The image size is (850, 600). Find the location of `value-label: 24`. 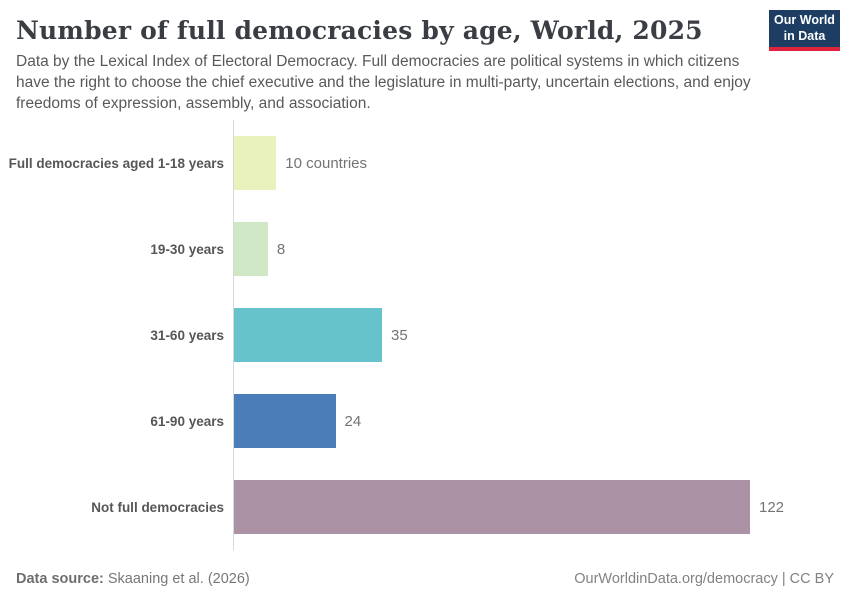

value-label: 24 is located at coordinates (353, 421).